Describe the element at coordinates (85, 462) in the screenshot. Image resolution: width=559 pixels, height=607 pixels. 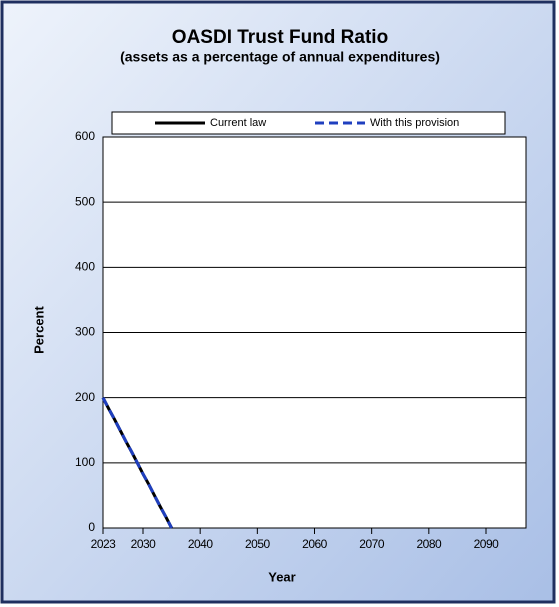
I see `y-tick-label: 100` at that location.